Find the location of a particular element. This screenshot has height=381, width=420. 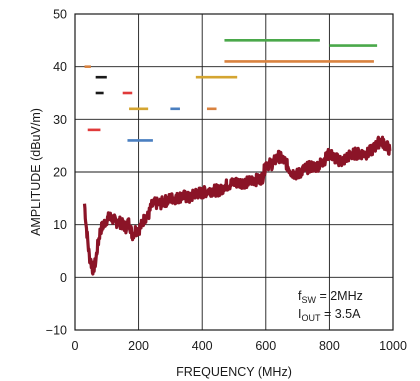

x-tick-label: 800 is located at coordinates (329, 346).